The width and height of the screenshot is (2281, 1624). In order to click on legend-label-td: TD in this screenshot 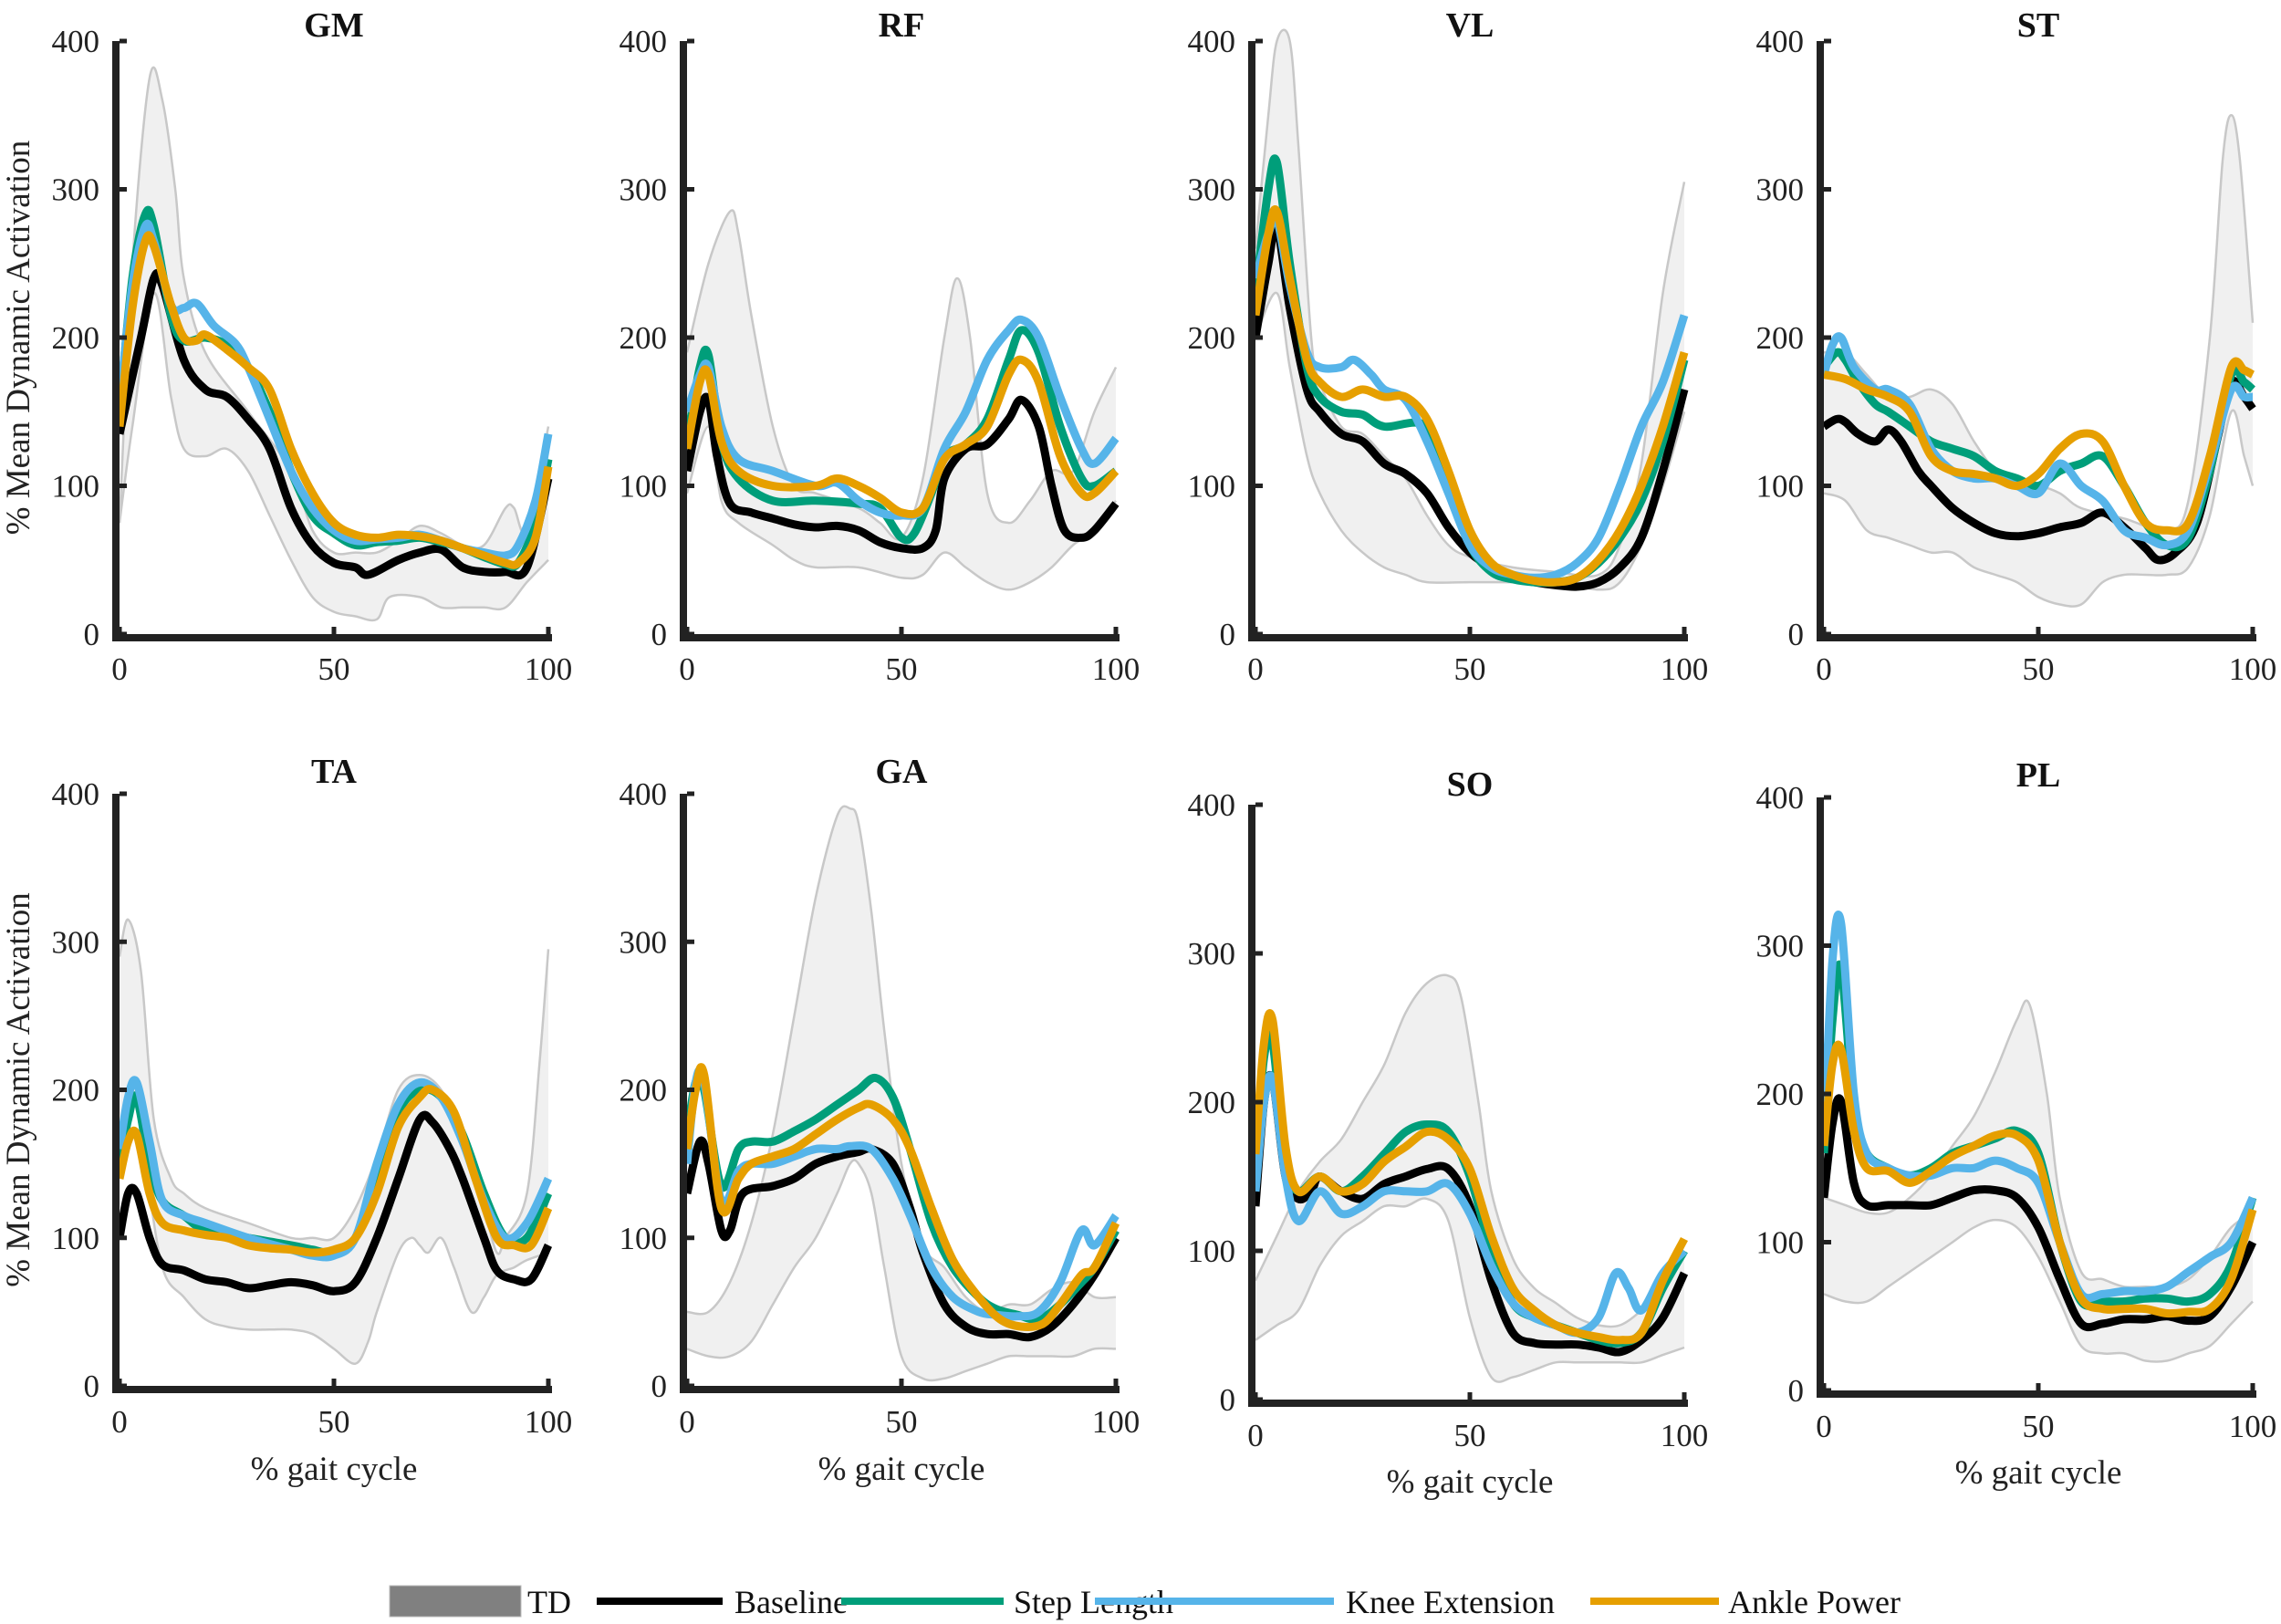, I will do `click(549, 1602)`.